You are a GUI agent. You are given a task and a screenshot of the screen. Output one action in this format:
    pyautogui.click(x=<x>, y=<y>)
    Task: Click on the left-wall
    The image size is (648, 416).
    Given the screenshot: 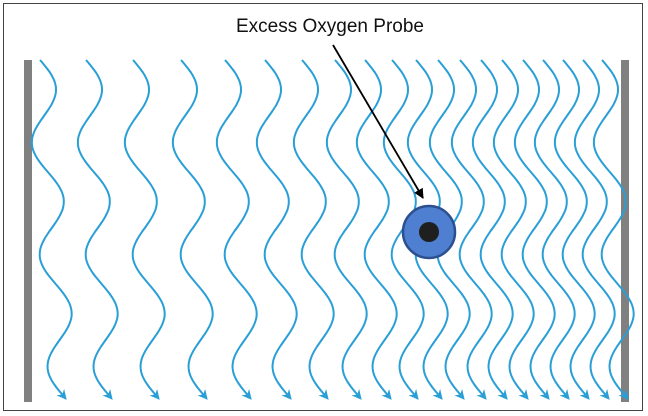 What is the action you would take?
    pyautogui.click(x=28, y=231)
    